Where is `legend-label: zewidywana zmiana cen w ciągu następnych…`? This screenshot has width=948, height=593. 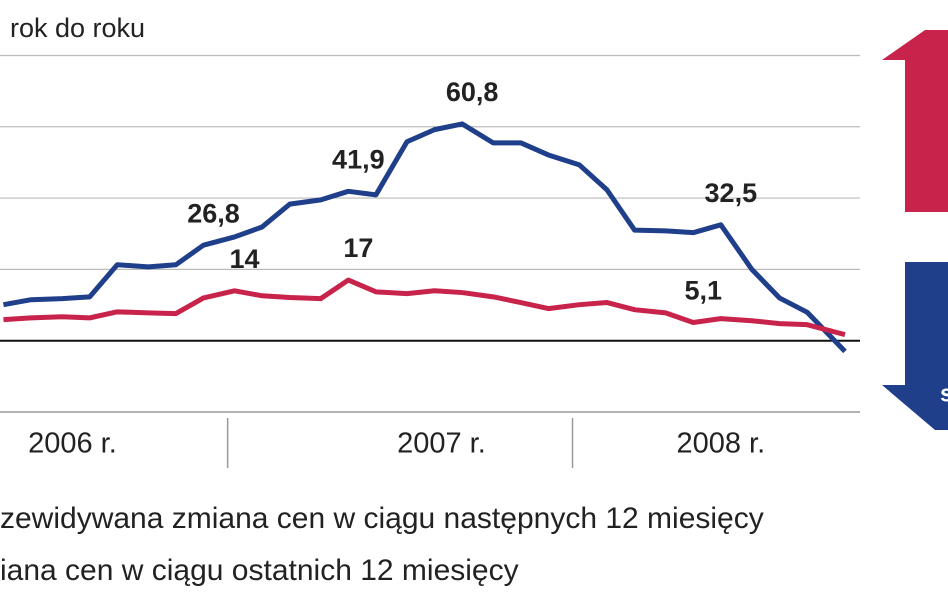
legend-label: zewidywana zmiana cen w ciągu następnych… is located at coordinates (382, 518).